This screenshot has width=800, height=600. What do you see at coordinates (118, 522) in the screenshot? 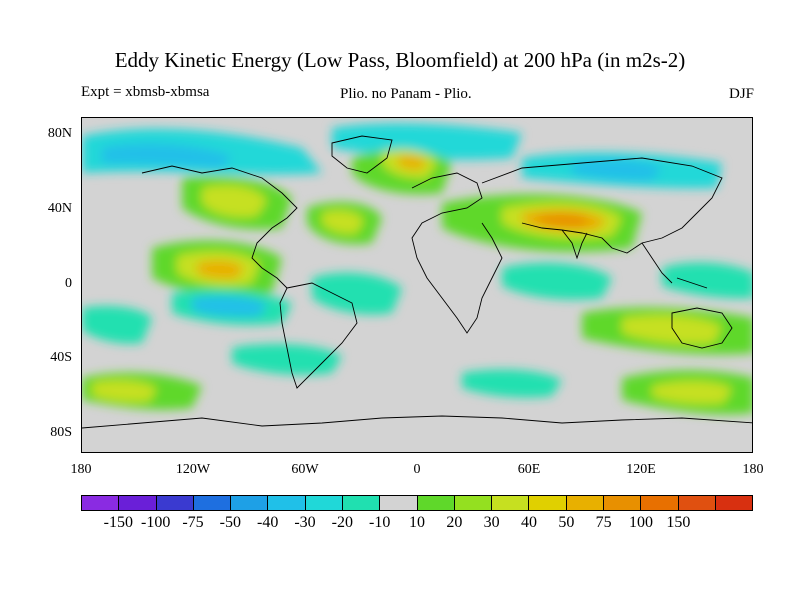
I see `colorbar-tick-label: -150` at bounding box center [118, 522].